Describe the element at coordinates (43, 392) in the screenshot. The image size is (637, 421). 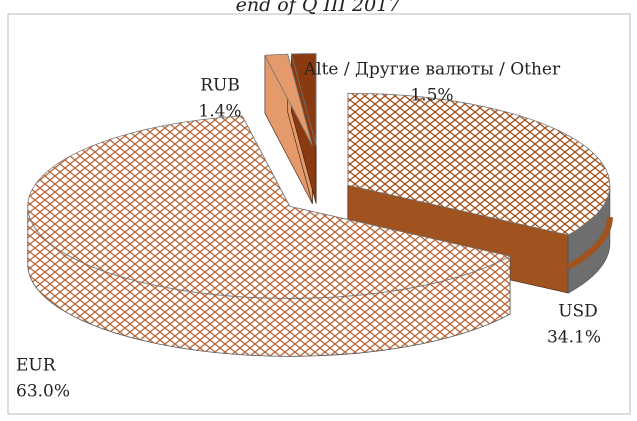
I see `slice-value-label: 63.0%` at that location.